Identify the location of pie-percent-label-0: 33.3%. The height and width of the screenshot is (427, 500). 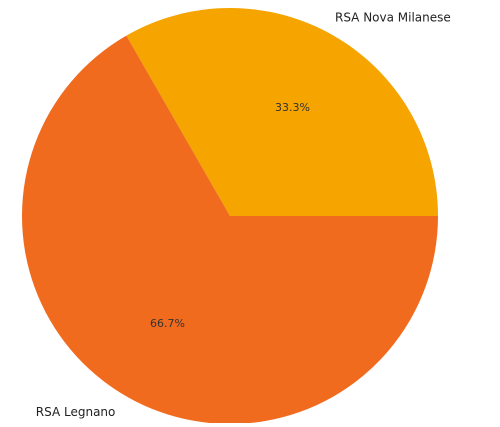
(292, 107).